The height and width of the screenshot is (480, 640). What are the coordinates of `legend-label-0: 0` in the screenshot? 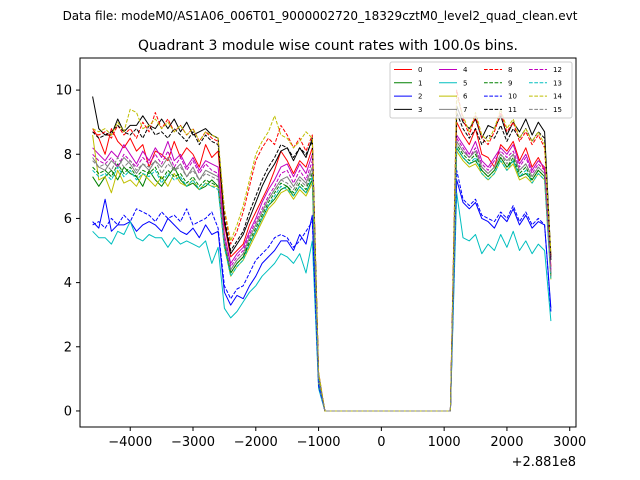 It's located at (420, 70).